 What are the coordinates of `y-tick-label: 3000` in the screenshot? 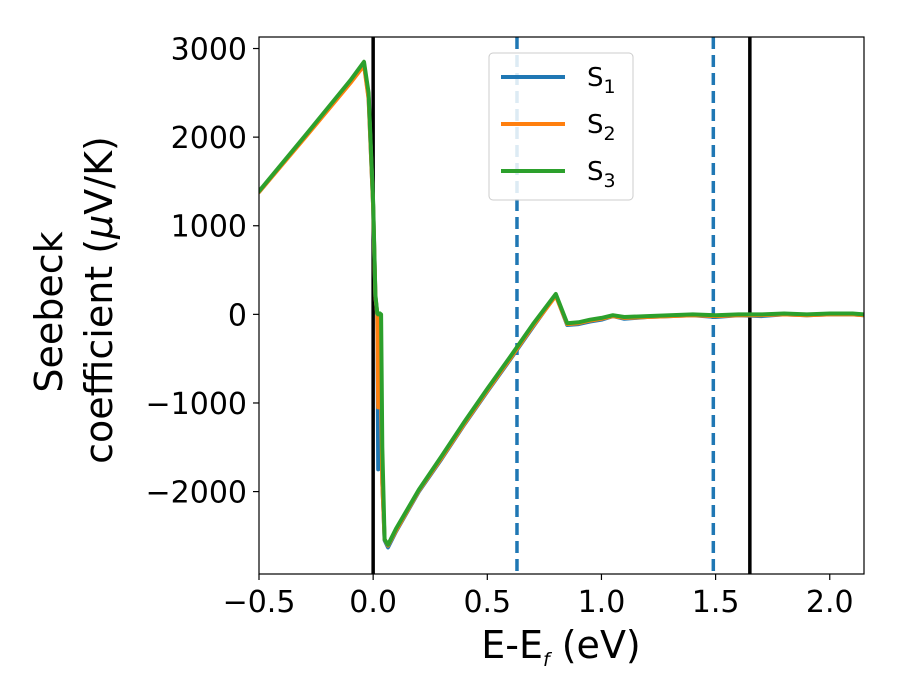 It's located at (209, 50).